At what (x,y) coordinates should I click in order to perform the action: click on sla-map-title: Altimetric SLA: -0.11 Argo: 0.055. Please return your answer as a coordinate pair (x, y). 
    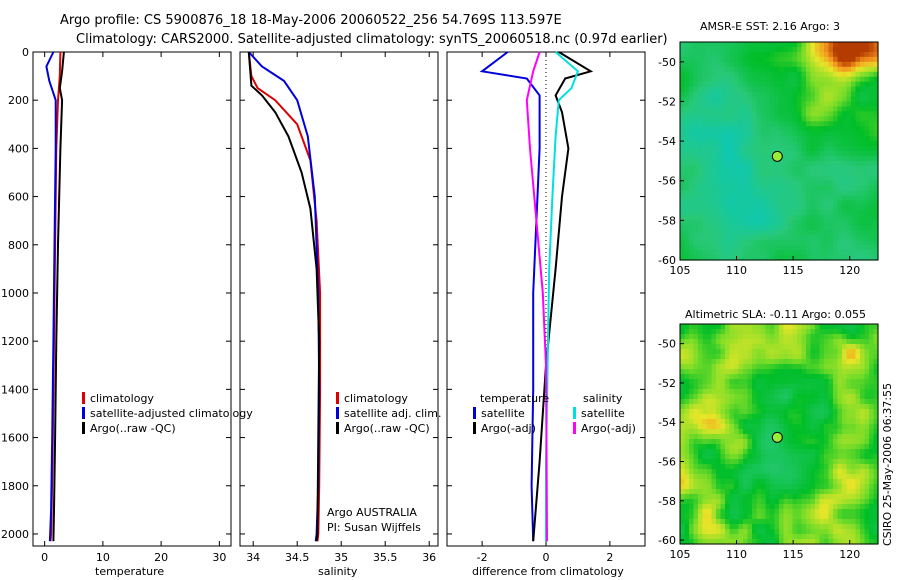
    Looking at the image, I should click on (775, 314).